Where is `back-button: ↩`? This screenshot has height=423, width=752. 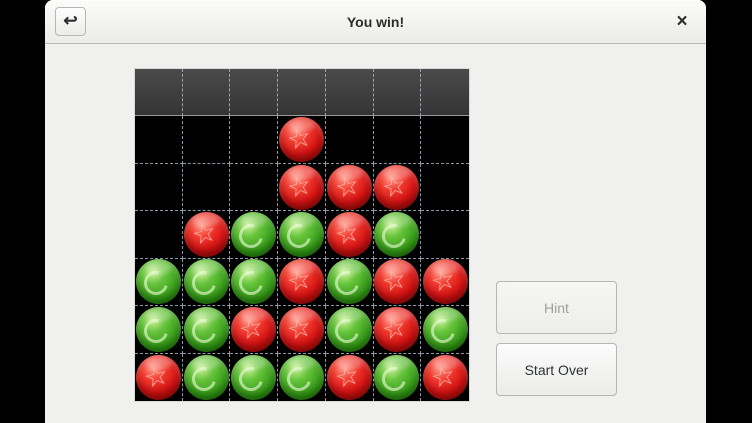
back-button: ↩ is located at coordinates (70, 21).